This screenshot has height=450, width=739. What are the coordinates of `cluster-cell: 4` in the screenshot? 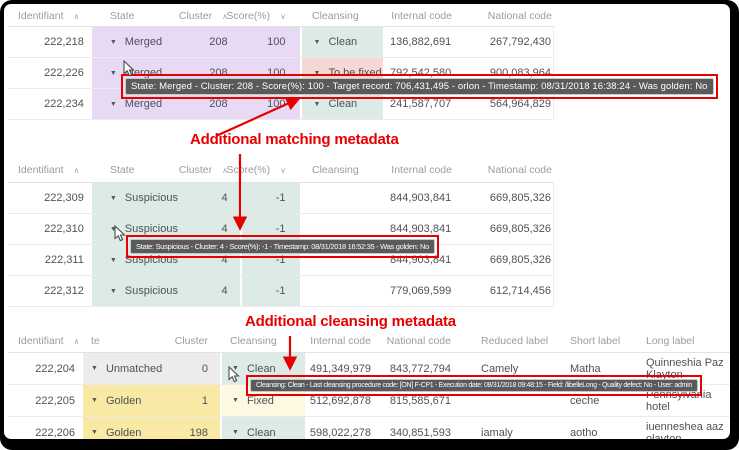 It's located at (215, 198).